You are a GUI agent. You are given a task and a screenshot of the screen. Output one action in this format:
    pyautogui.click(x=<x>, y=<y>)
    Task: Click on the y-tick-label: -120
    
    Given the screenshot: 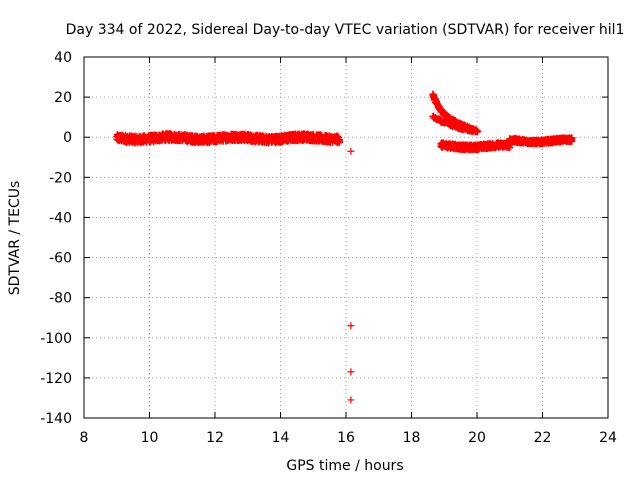 What is the action you would take?
    pyautogui.click(x=56, y=379)
    